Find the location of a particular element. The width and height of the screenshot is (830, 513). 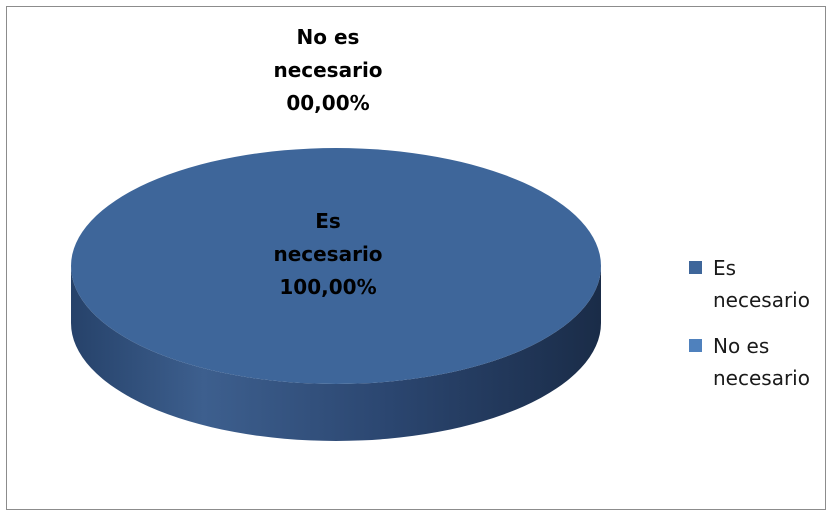

data-label-es-necesario: Es necesario 100,00% is located at coordinates (328, 254).